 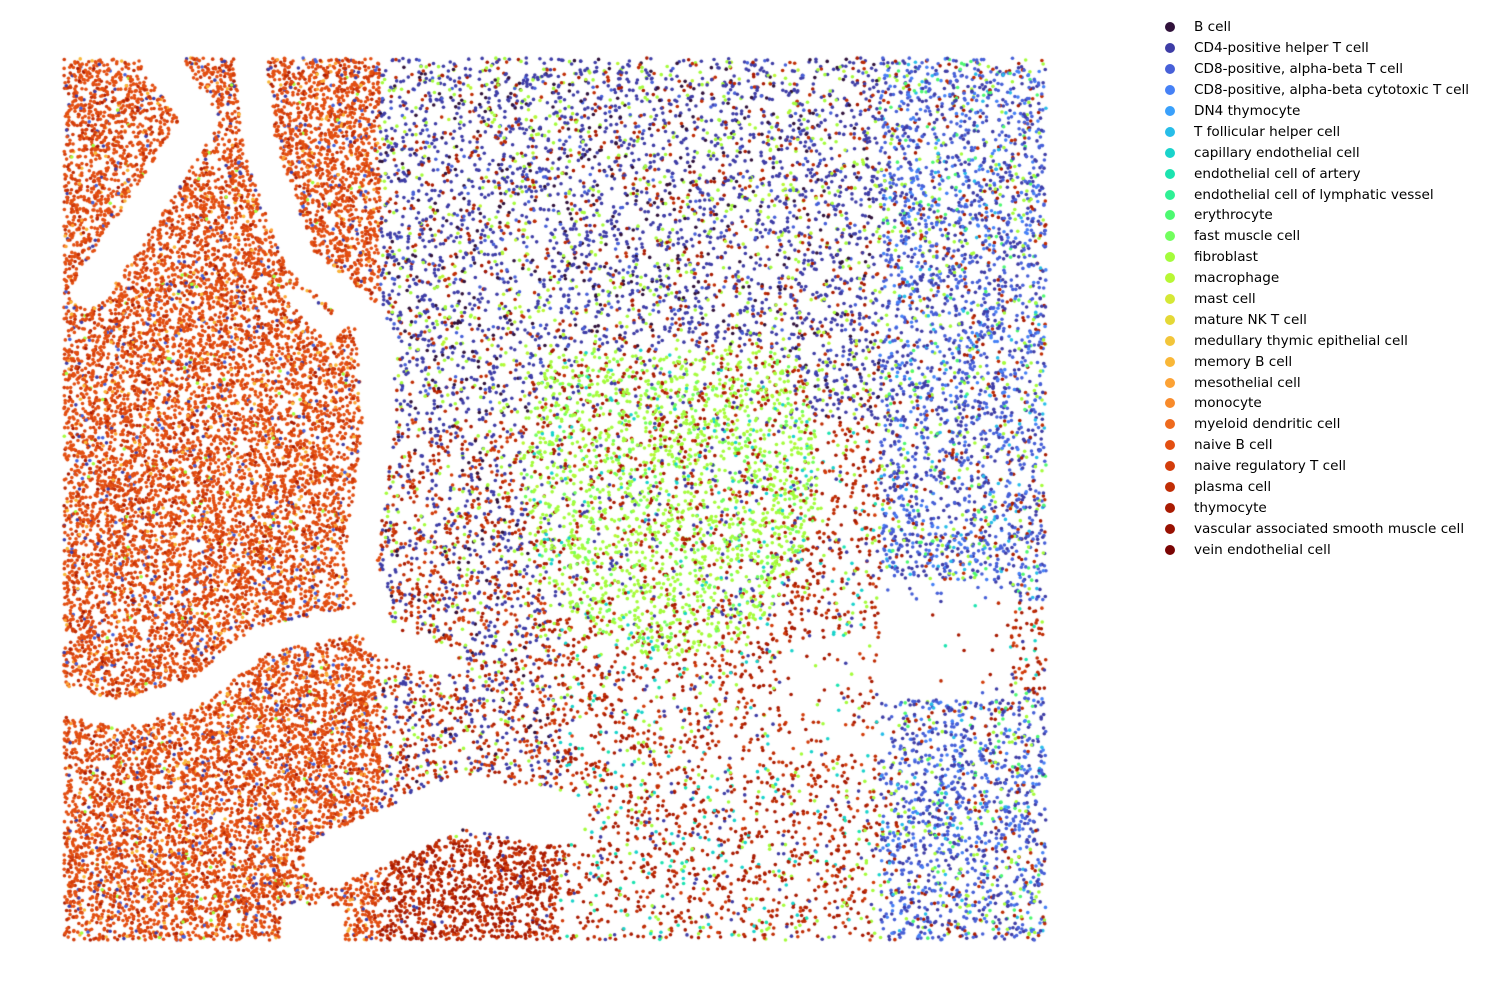 I want to click on legend-item: endothelial cell of artery, so click(x=1325, y=173).